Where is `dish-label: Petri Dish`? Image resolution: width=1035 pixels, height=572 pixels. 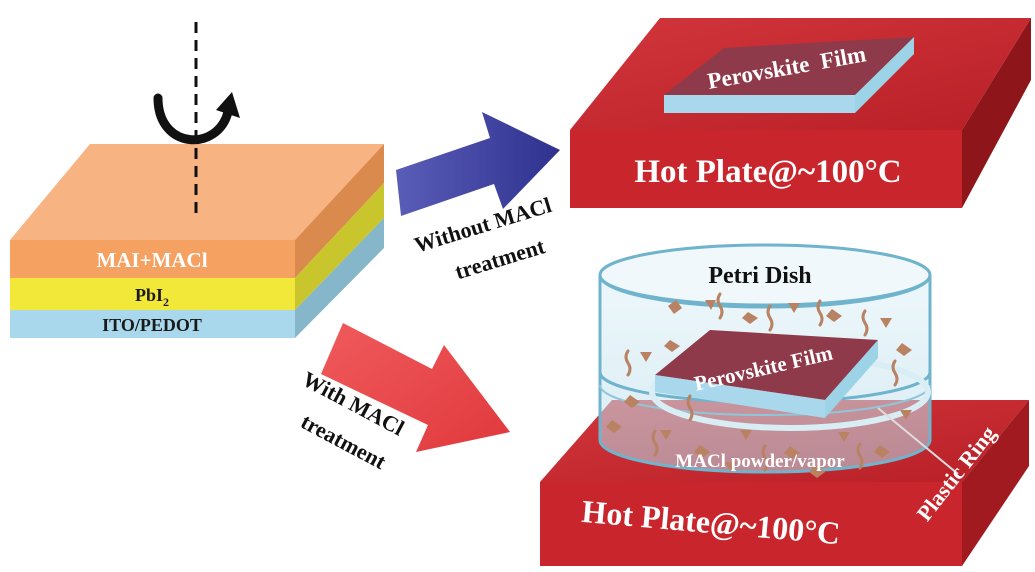
dish-label: Petri Dish is located at coordinates (759, 276).